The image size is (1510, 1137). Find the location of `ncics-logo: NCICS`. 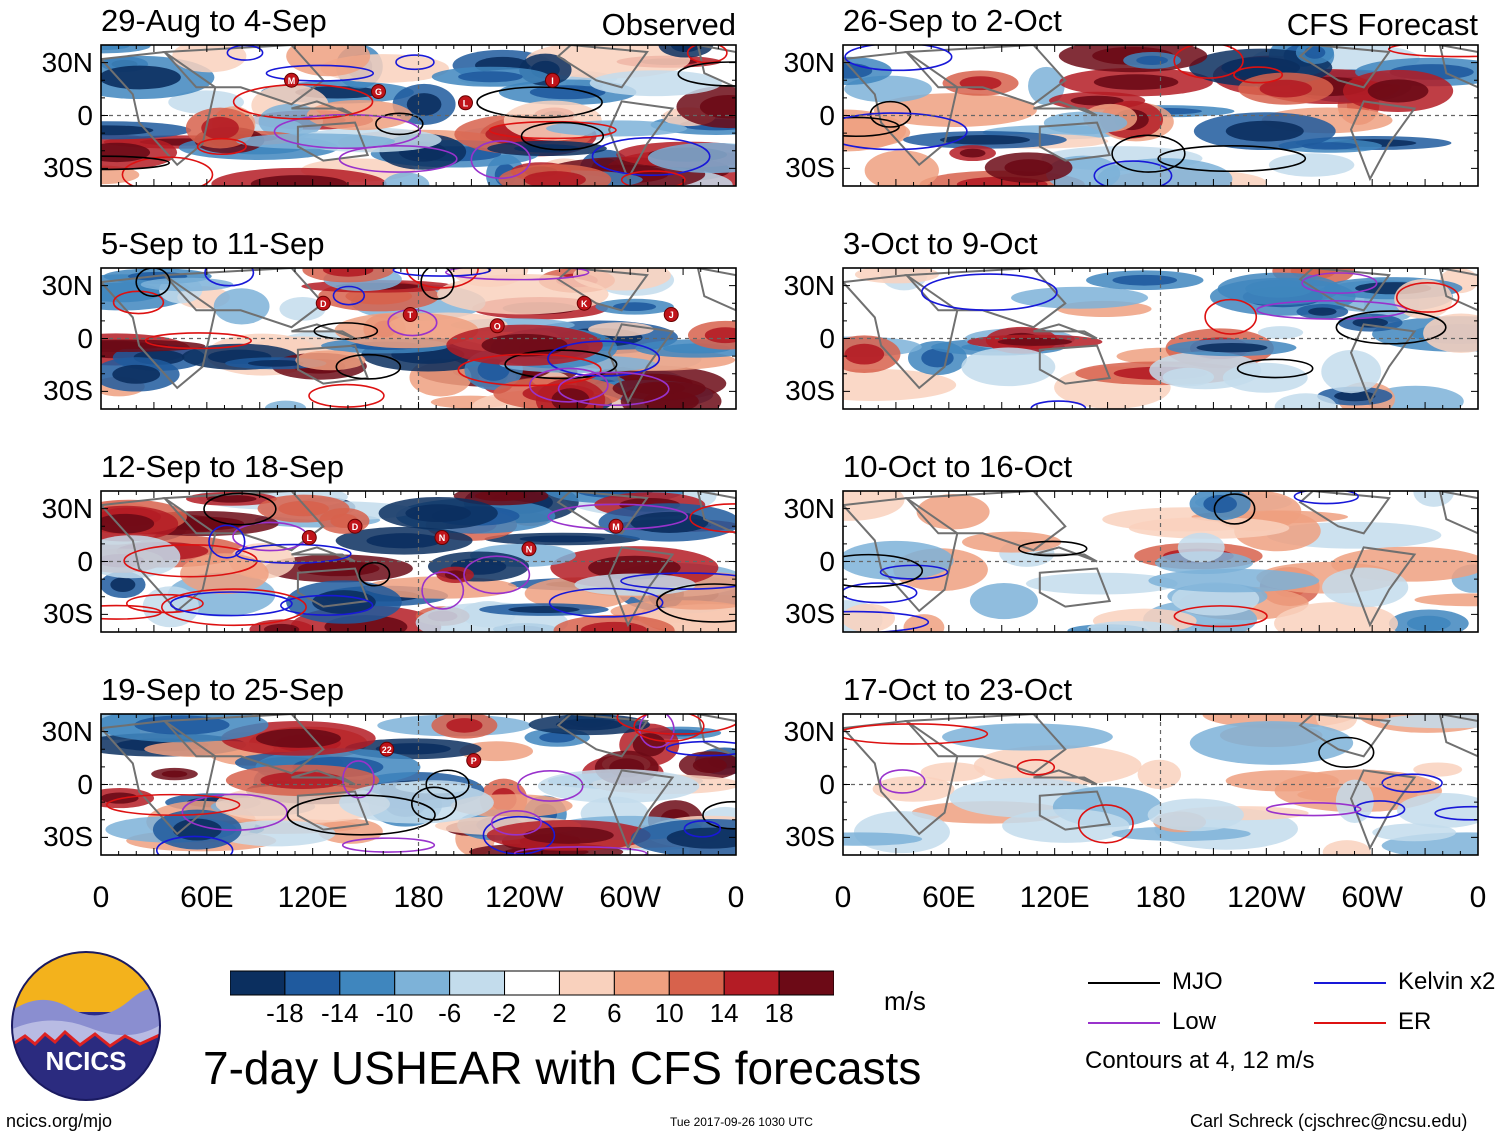

ncics-logo: NCICS is located at coordinates (86, 1026).